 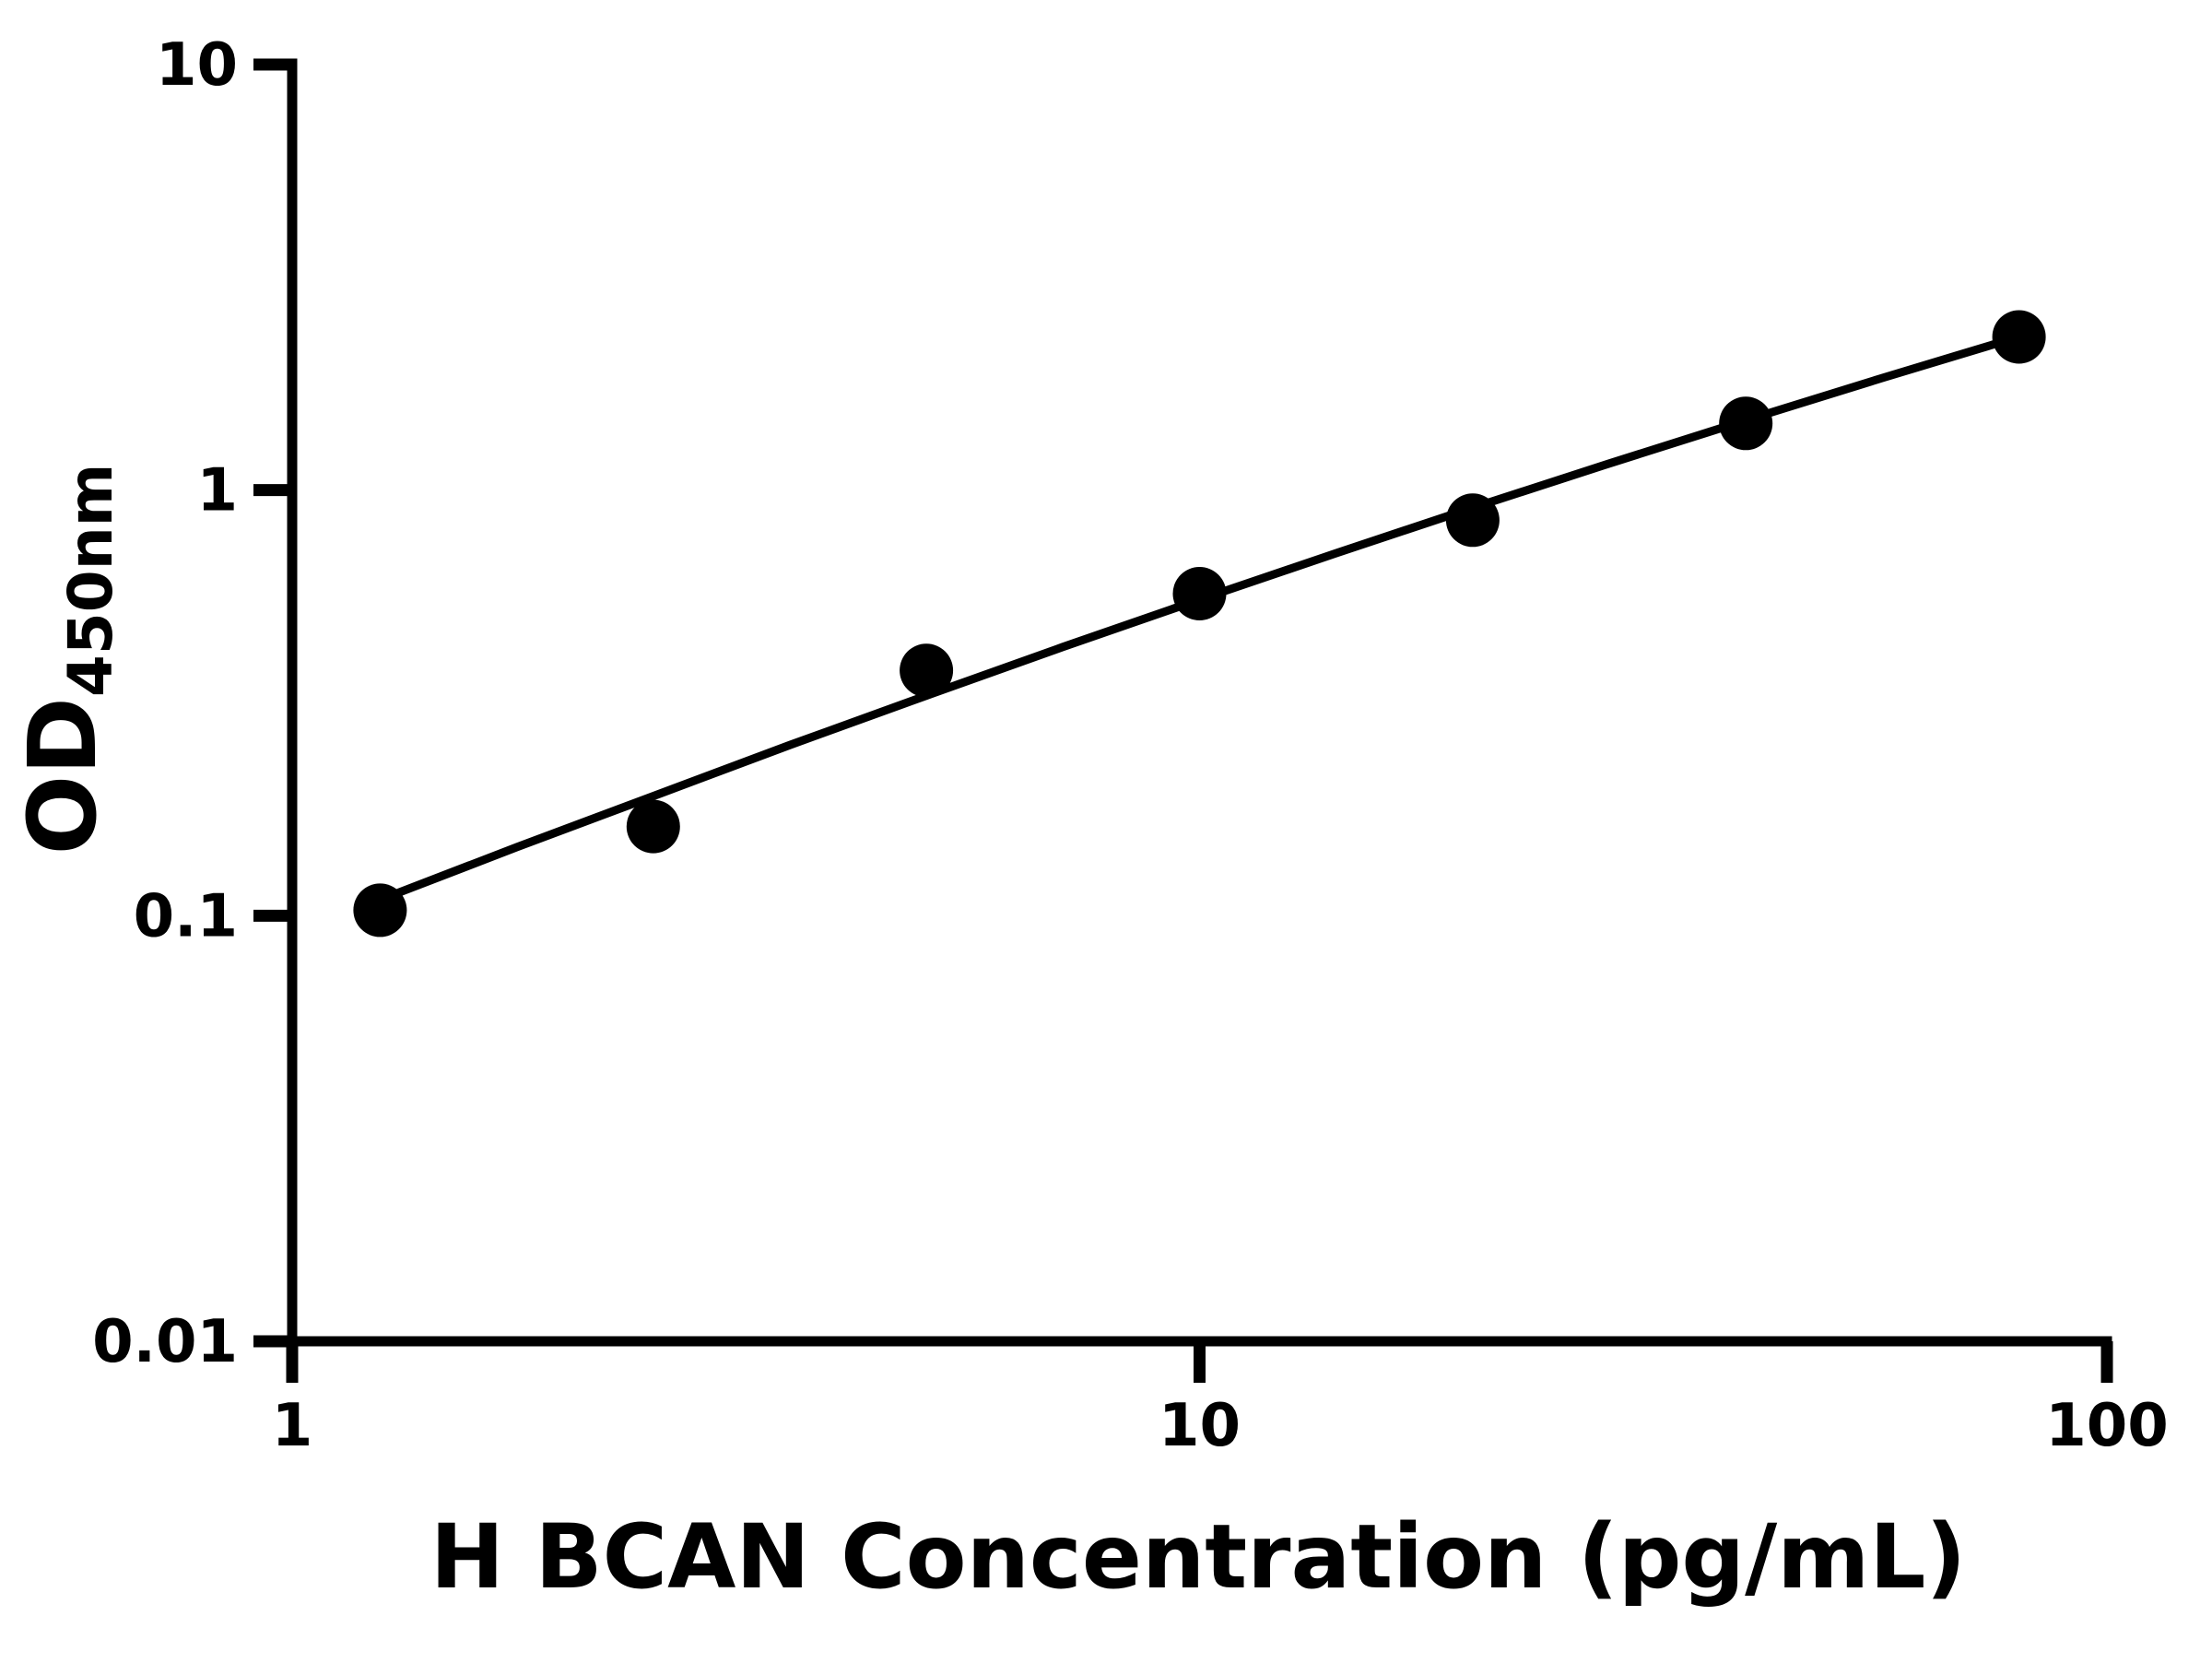 What do you see at coordinates (1200, 1426) in the screenshot?
I see `x-tick-label: 10` at bounding box center [1200, 1426].